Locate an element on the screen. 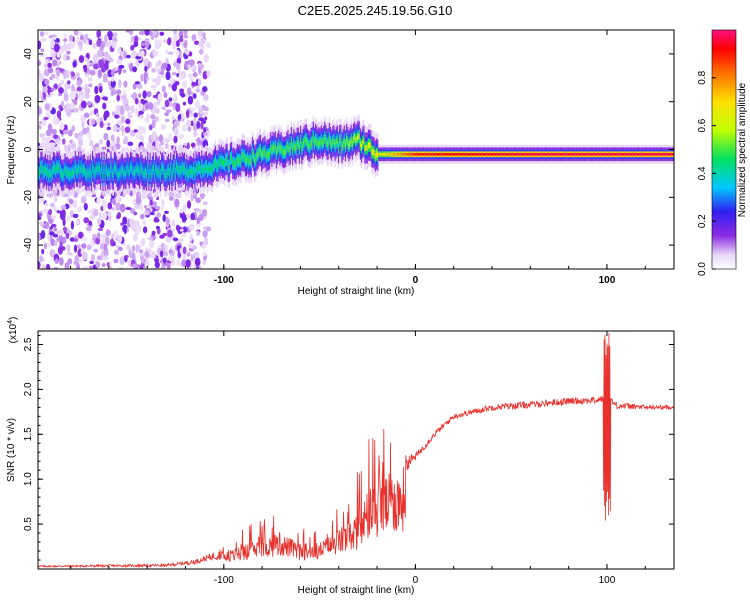 The width and height of the screenshot is (750, 600). snr-x-tick-label: -100 is located at coordinates (224, 580).